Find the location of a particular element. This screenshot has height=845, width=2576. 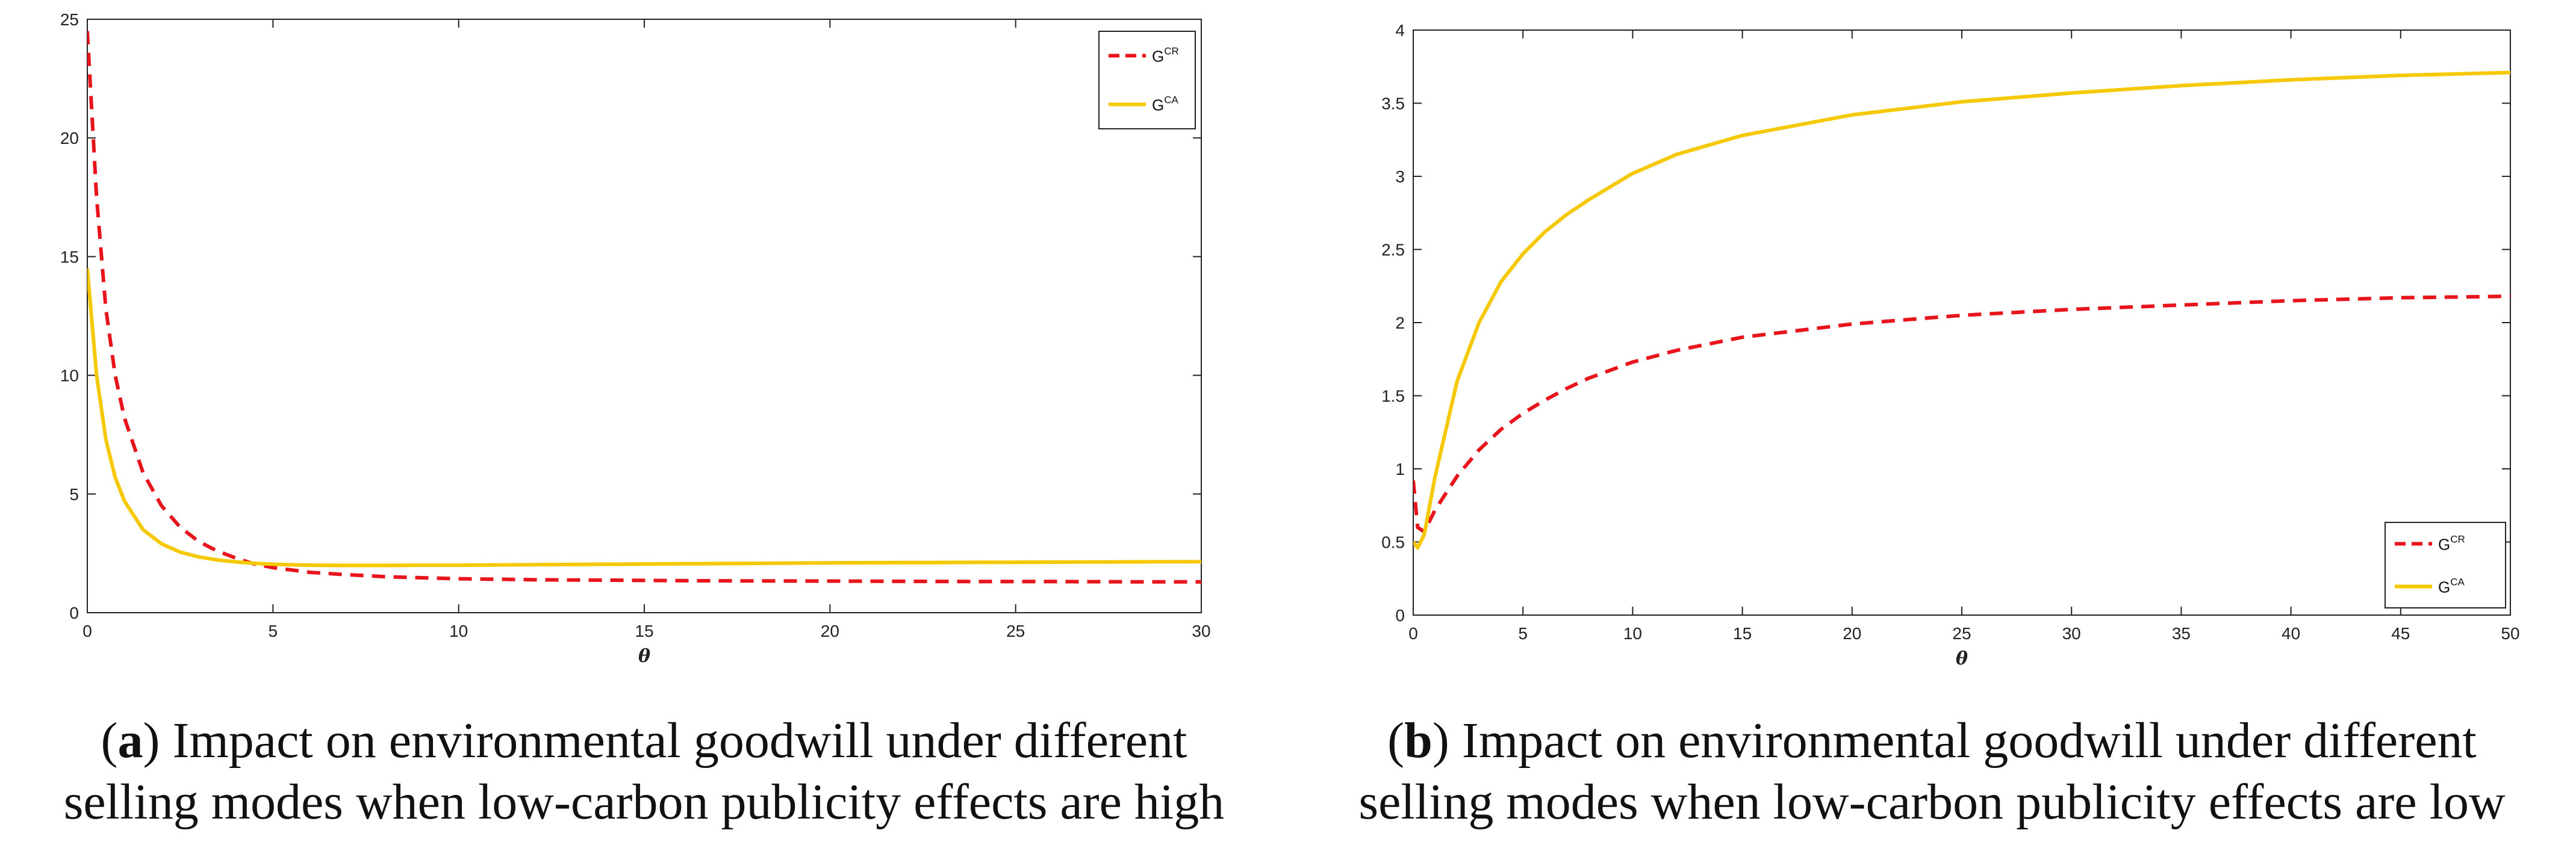

y-tick-label: 3.5 is located at coordinates (1393, 104).